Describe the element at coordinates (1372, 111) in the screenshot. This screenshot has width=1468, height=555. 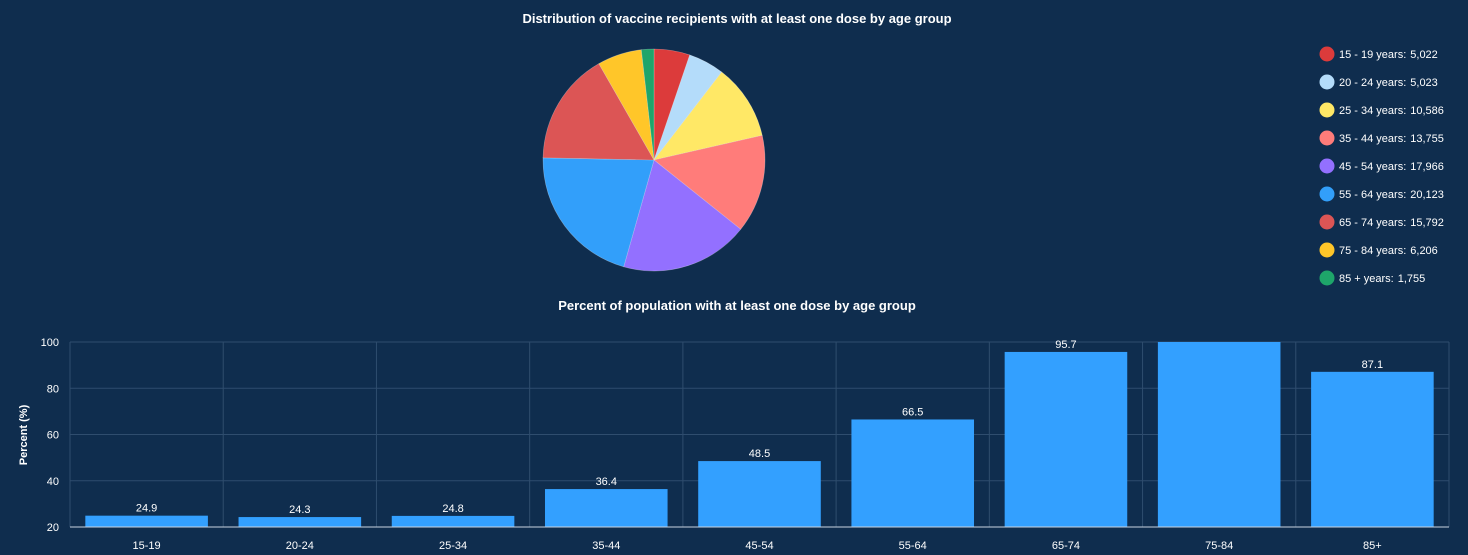
I see `legend-category-2: 25 - 34 years:` at that location.